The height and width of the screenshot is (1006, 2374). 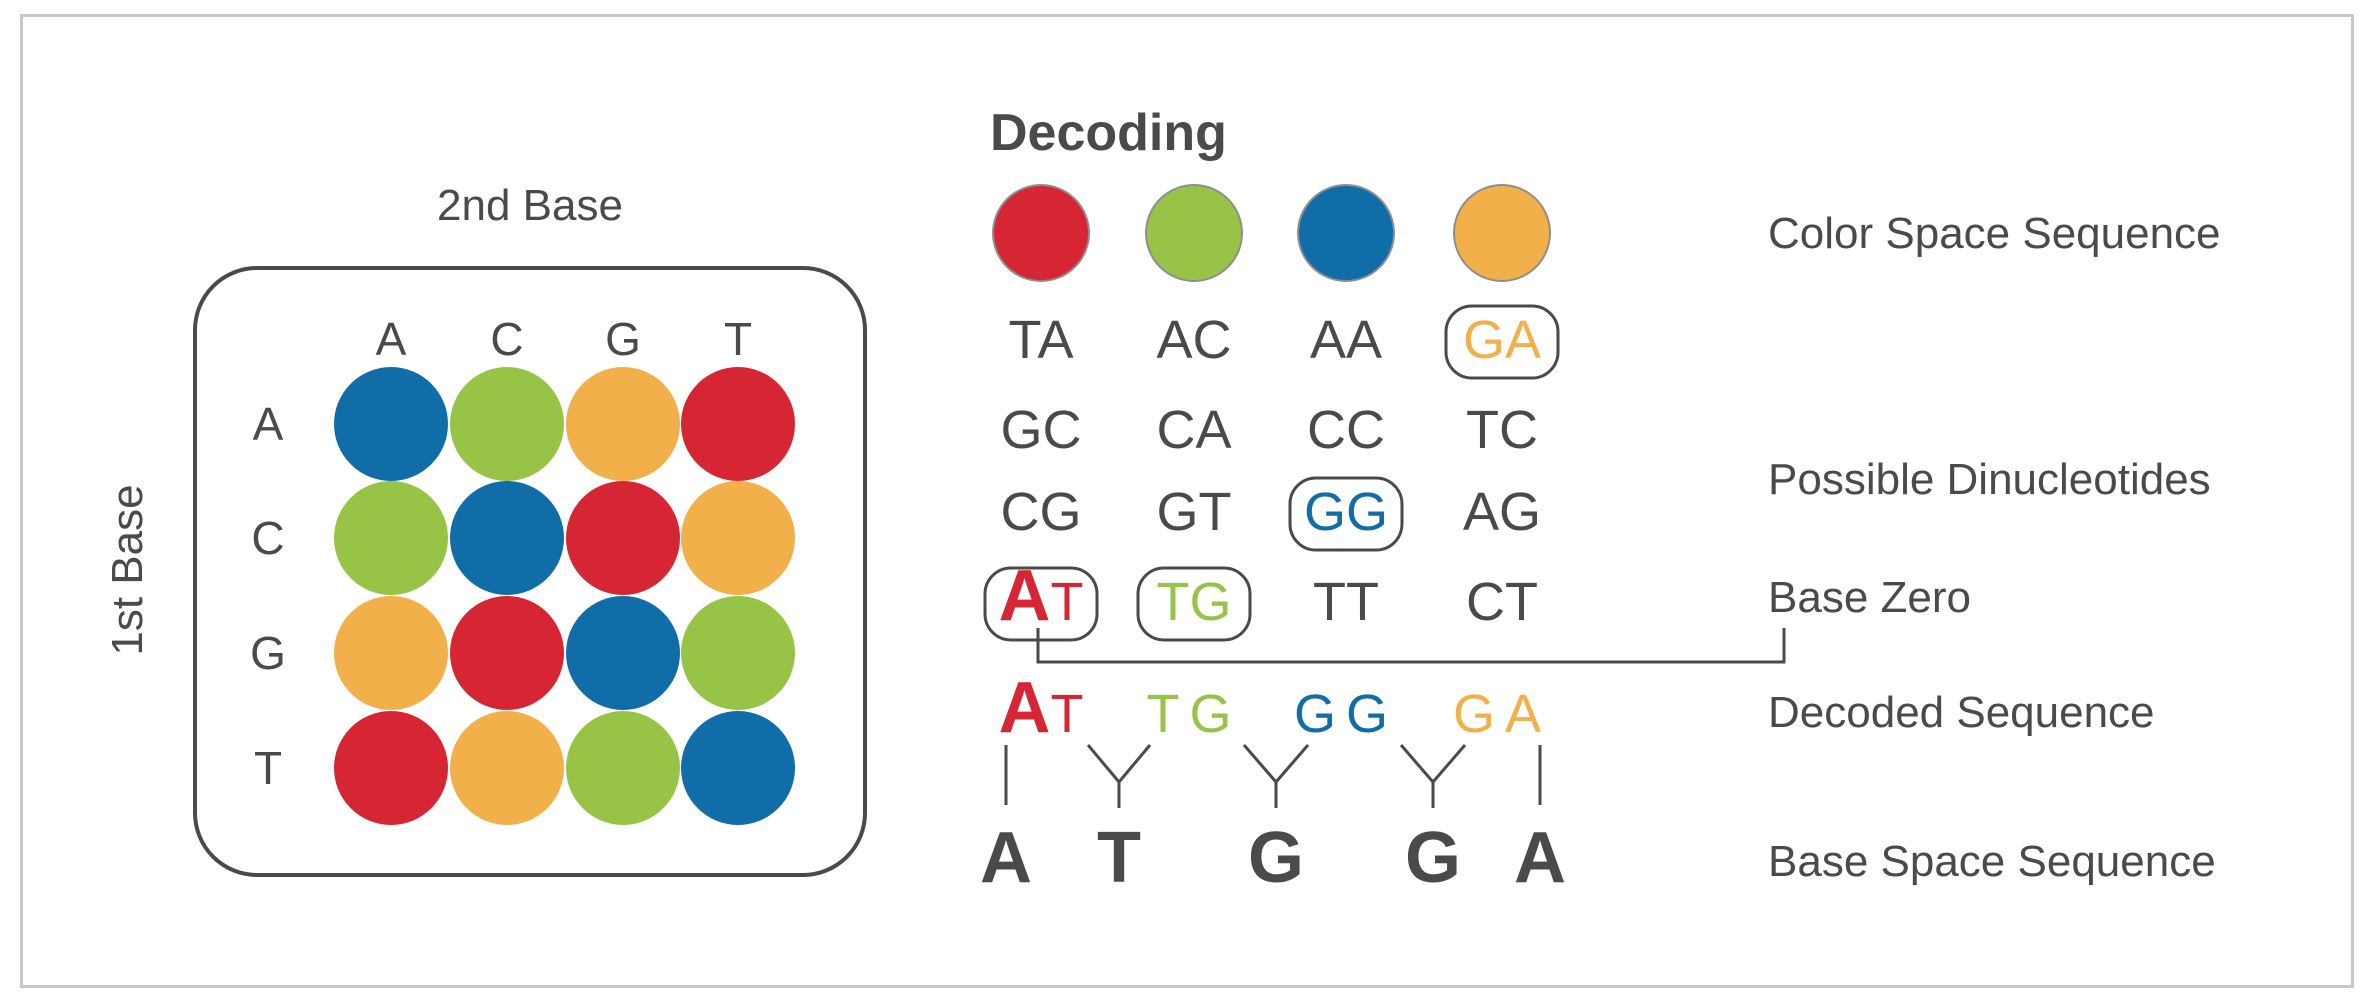 I want to click on matrix-cell-at, so click(x=738, y=424).